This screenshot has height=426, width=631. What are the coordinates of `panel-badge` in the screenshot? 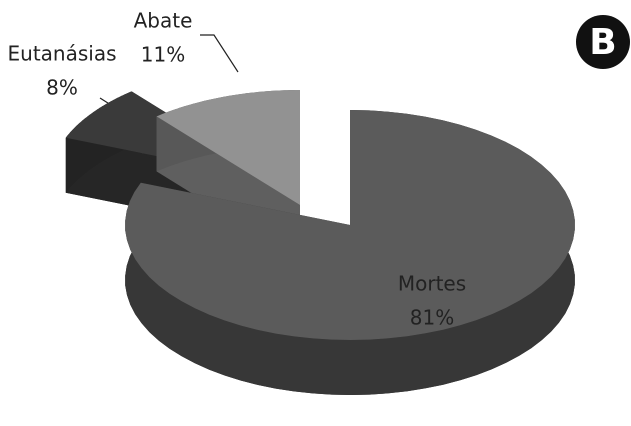 It's located at (603, 42).